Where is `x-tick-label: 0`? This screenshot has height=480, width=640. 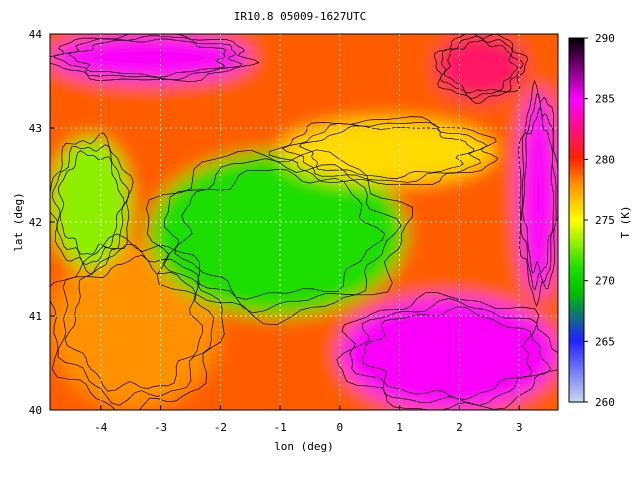 x-tick-label: 0 is located at coordinates (340, 427).